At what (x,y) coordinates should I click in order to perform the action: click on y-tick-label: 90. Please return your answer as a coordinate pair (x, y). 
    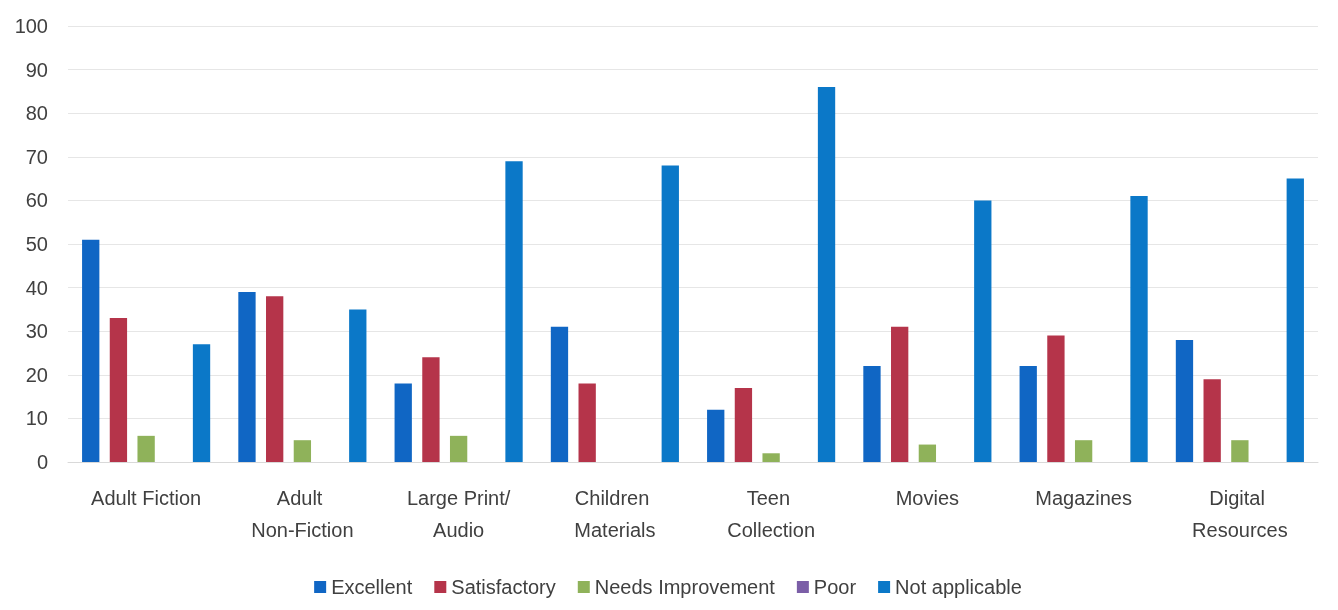
    Looking at the image, I should click on (36, 69).